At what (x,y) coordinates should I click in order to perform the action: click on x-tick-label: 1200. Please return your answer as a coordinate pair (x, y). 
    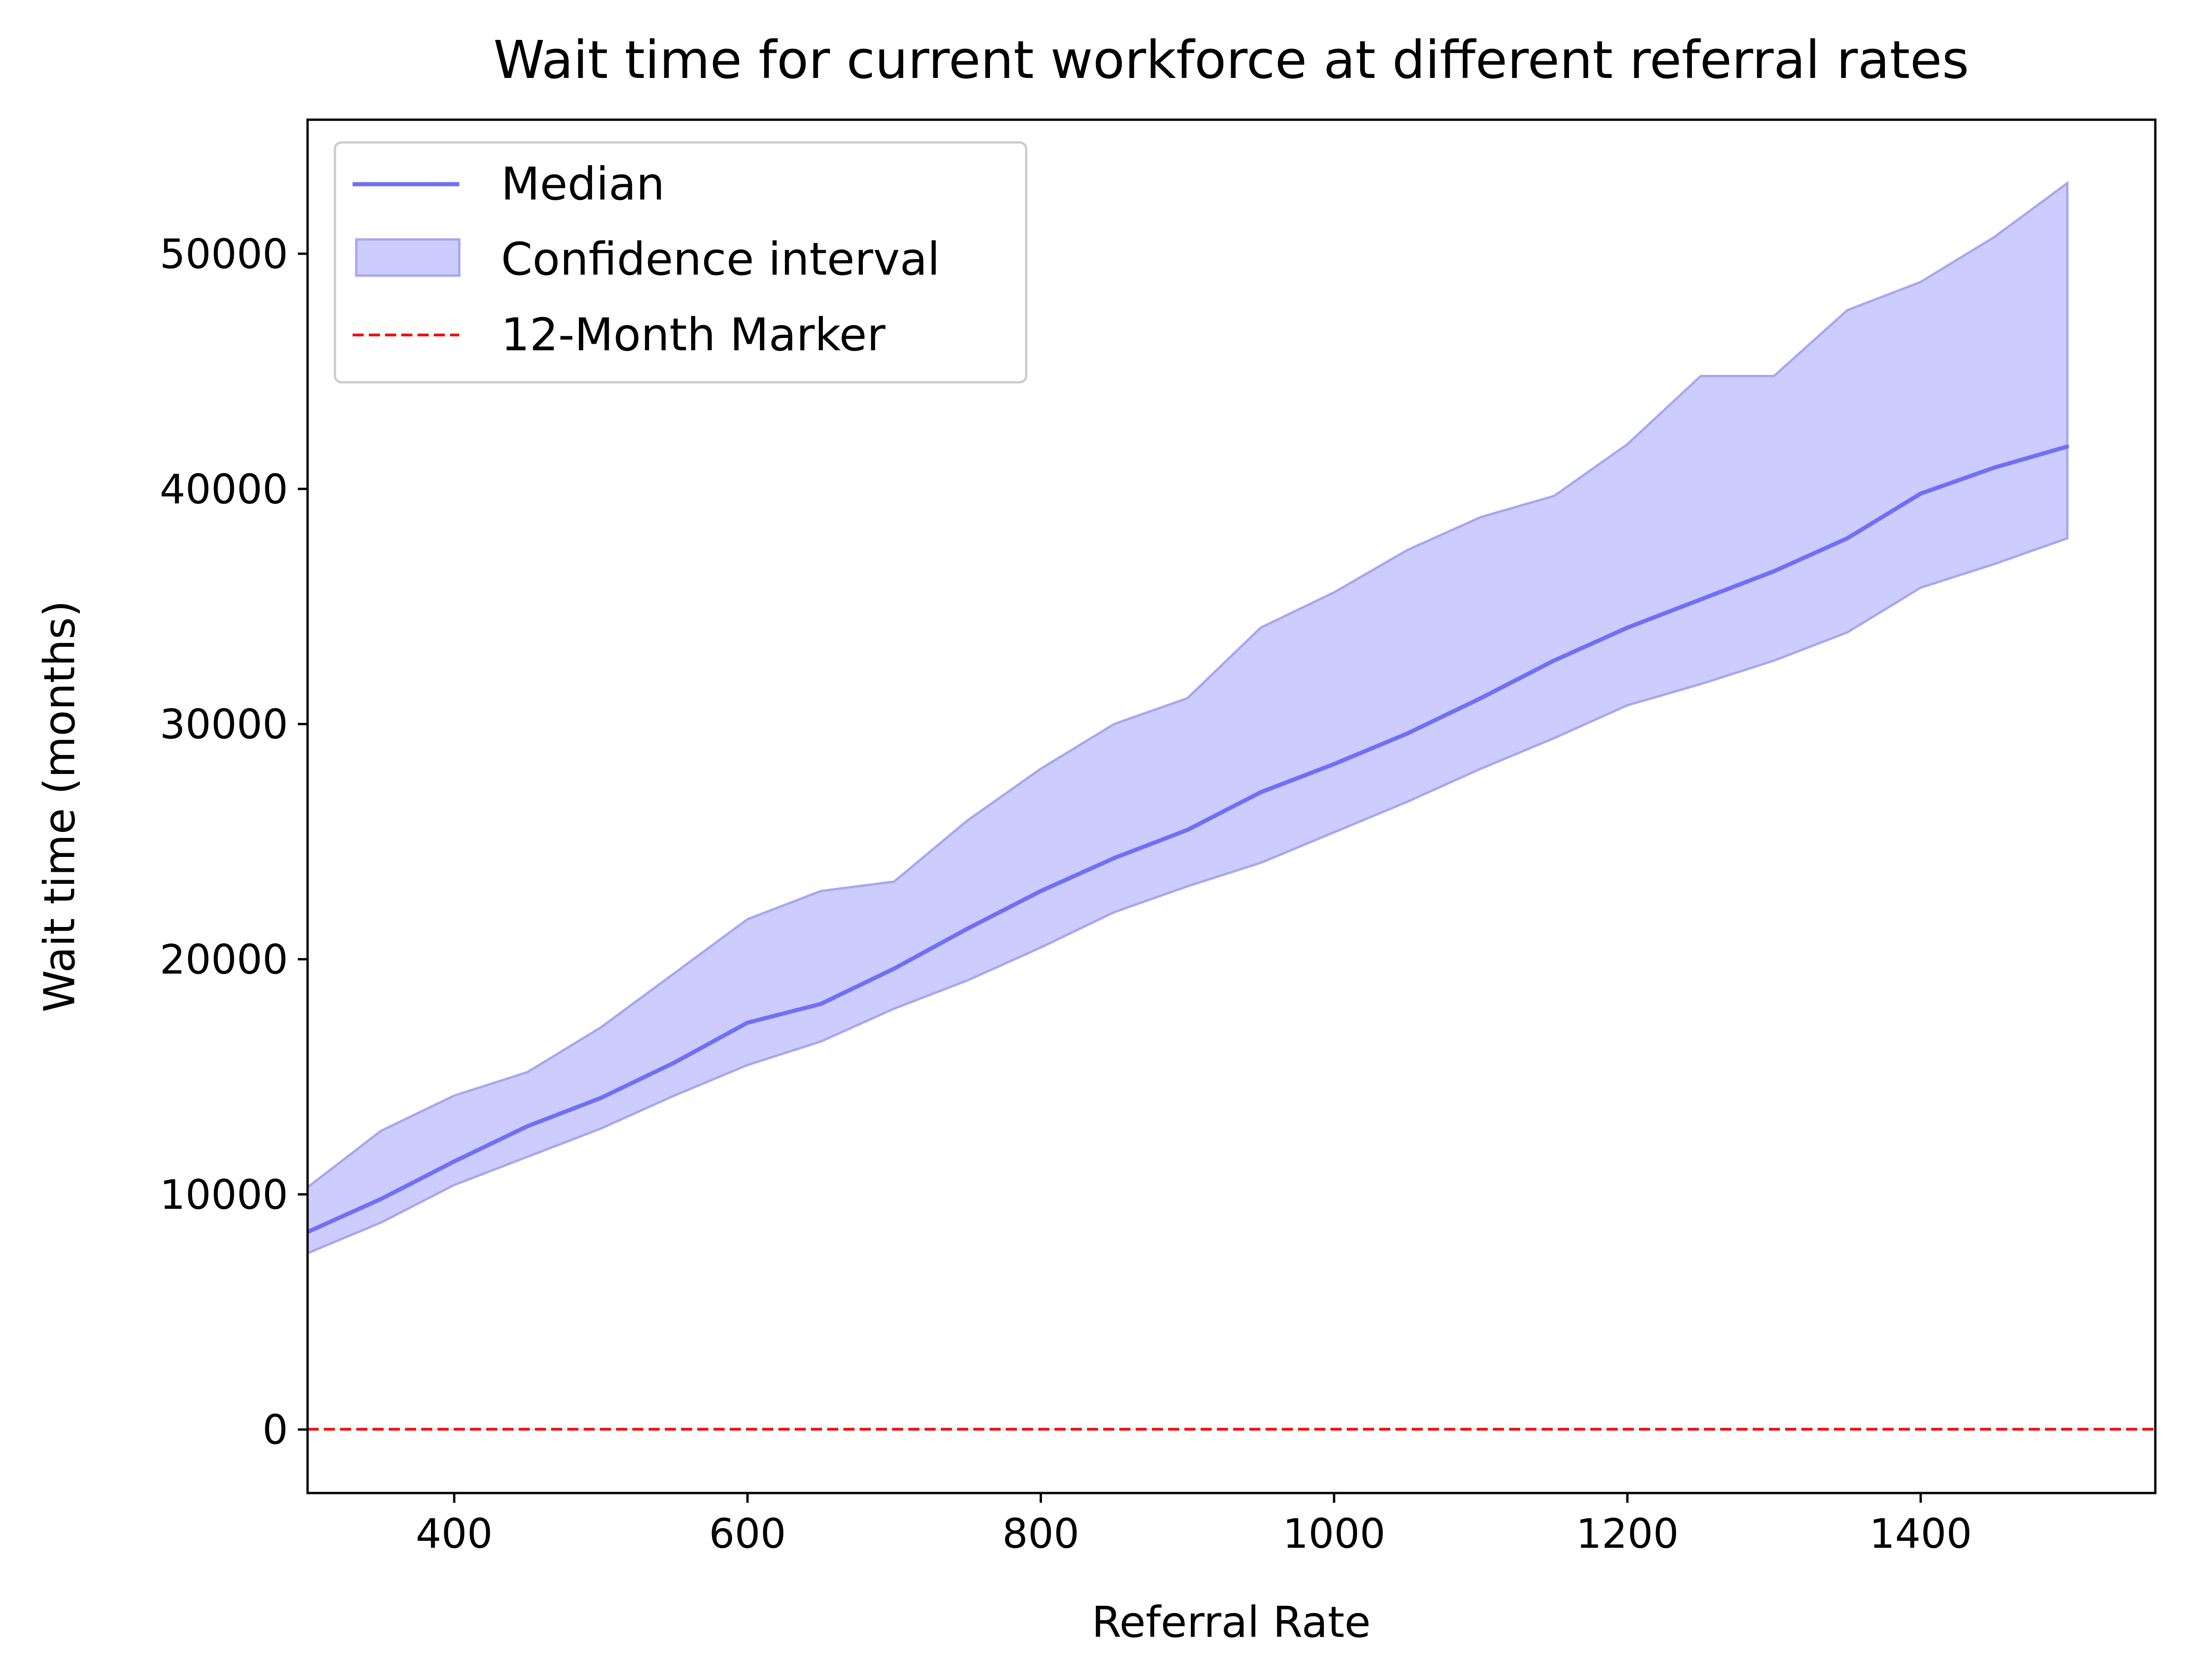
    Looking at the image, I should click on (1627, 1534).